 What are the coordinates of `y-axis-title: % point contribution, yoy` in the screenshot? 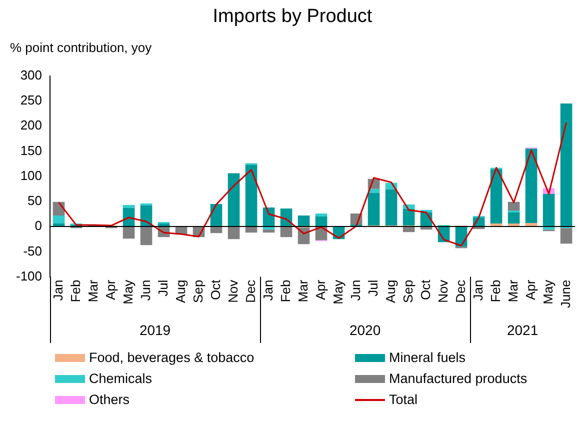 It's located at (81, 47).